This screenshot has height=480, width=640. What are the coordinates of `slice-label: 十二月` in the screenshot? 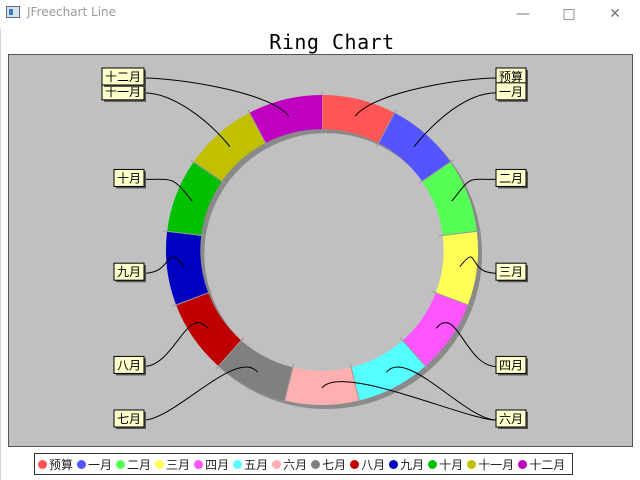 It's located at (123, 77).